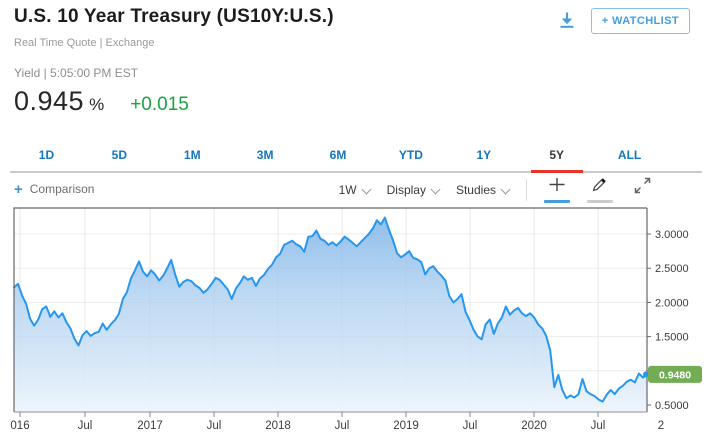  Describe the element at coordinates (159, 104) in the screenshot. I see `price-change: +0.015` at that location.